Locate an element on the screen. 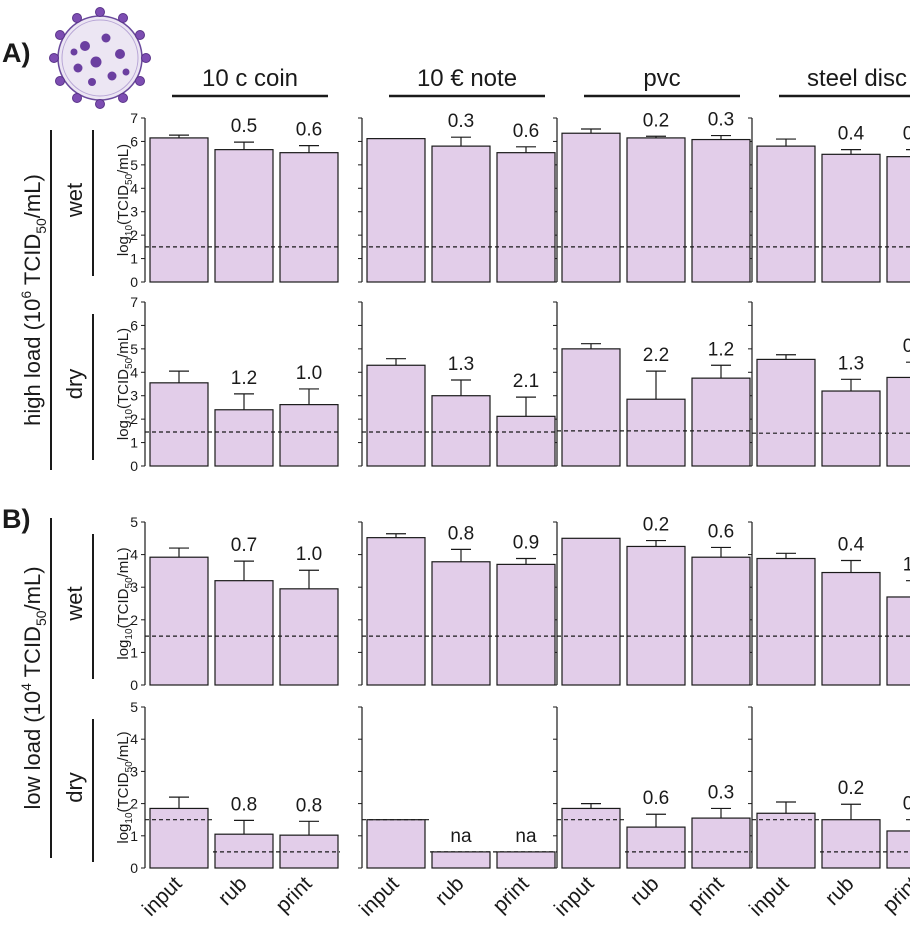 This screenshot has width=910, height=943. value-label: 0.7 is located at coordinates (244, 545).